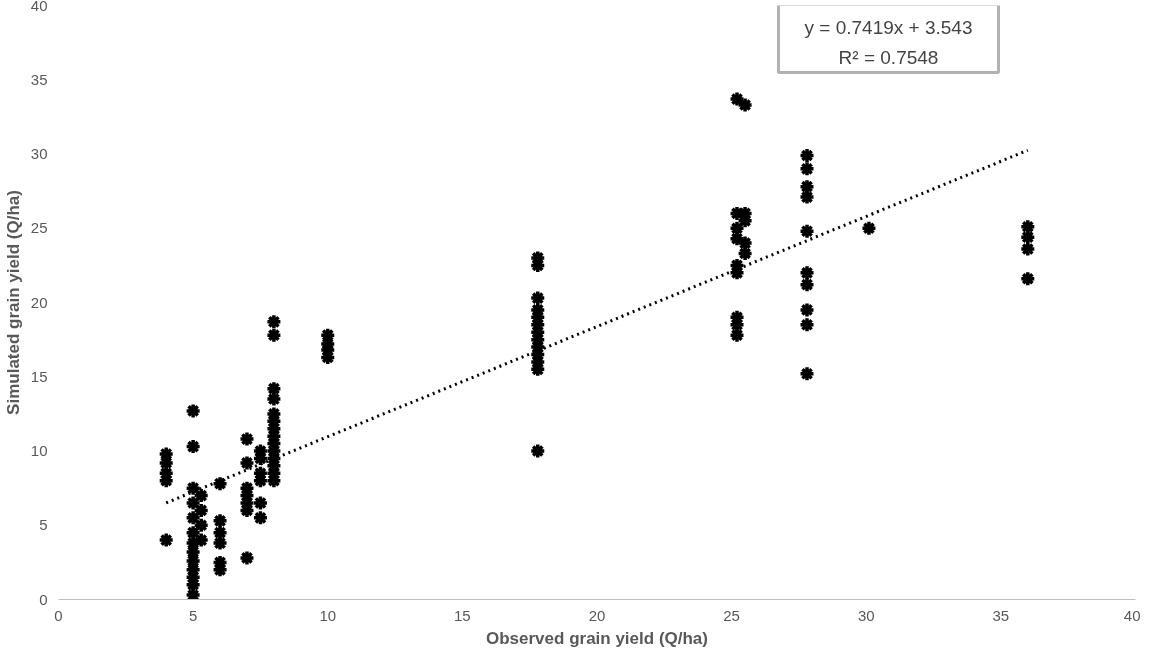 The height and width of the screenshot is (670, 1156). What do you see at coordinates (1132, 615) in the screenshot?
I see `x-tick-label: 40` at bounding box center [1132, 615].